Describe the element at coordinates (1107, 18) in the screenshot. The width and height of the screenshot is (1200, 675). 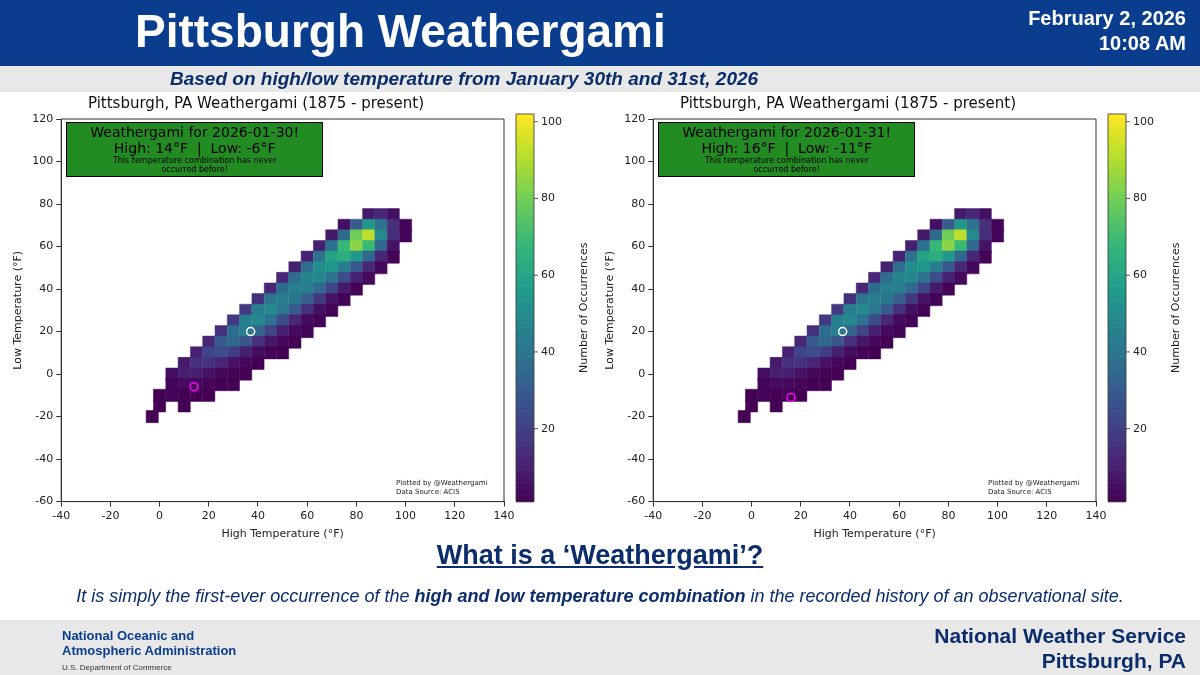
I see `text: February 2, 2026` at that location.